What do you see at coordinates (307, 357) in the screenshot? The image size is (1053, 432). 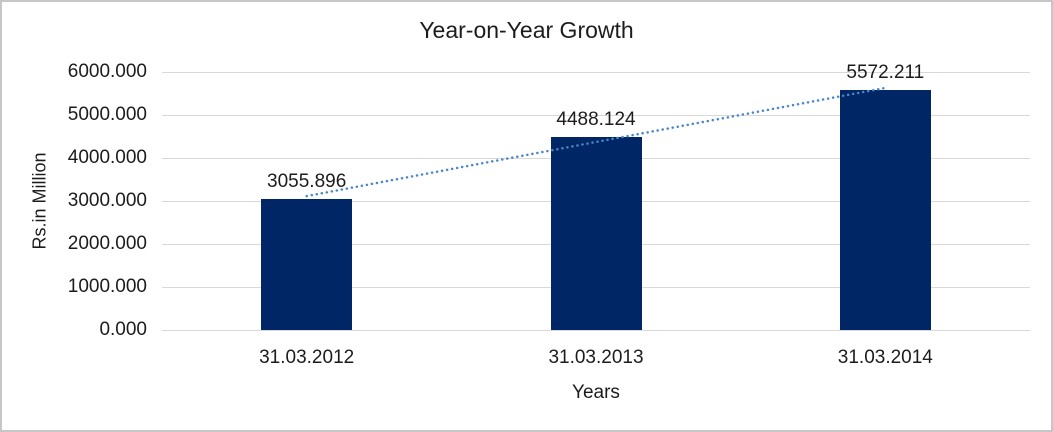 I see `category-label: 31.03.2012` at bounding box center [307, 357].